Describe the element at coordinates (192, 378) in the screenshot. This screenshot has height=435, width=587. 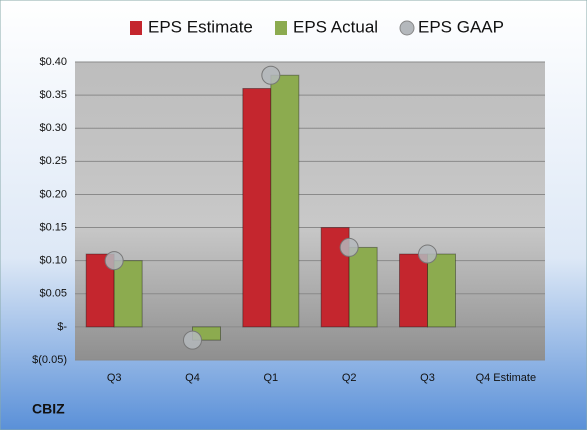
I see `x-tick-label: Q4` at that location.